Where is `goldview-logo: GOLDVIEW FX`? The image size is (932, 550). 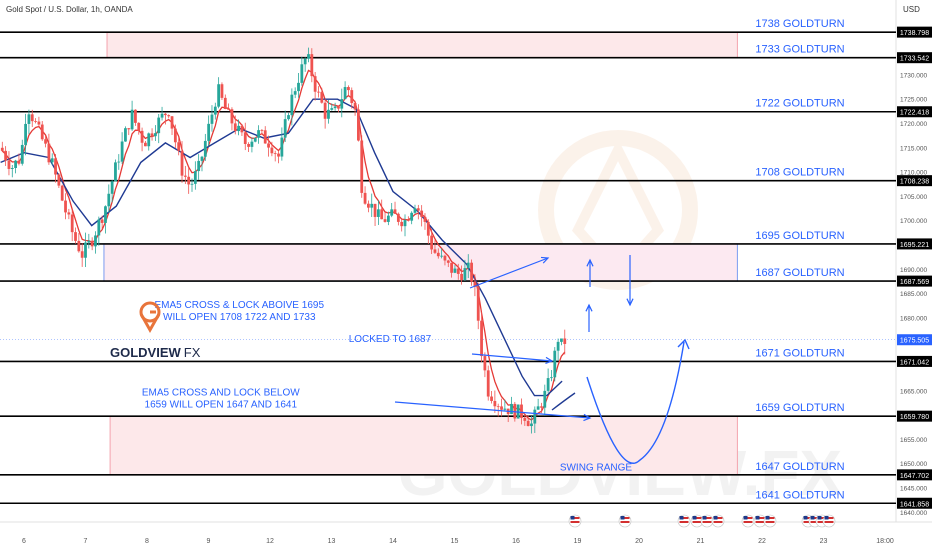 goldview-logo: GOLDVIEW FX is located at coordinates (155, 330).